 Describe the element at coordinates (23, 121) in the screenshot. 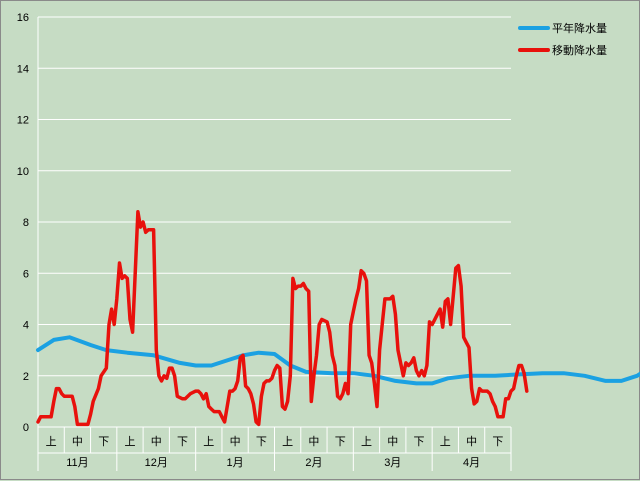

I see `y-tick-label: 12` at that location.